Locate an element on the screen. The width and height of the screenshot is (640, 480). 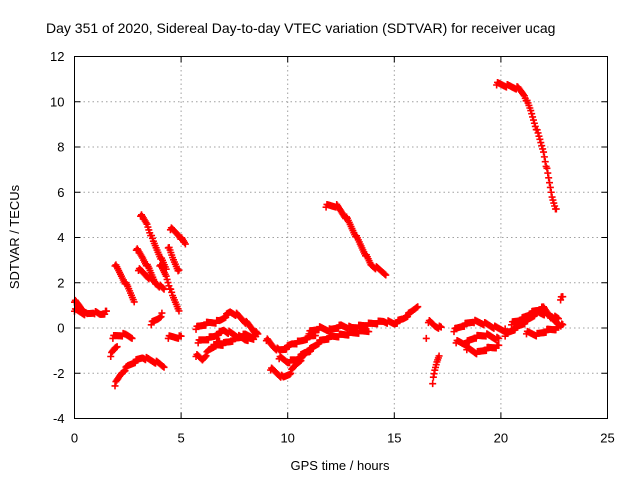
y-tick-label: -4 is located at coordinates (59, 418).